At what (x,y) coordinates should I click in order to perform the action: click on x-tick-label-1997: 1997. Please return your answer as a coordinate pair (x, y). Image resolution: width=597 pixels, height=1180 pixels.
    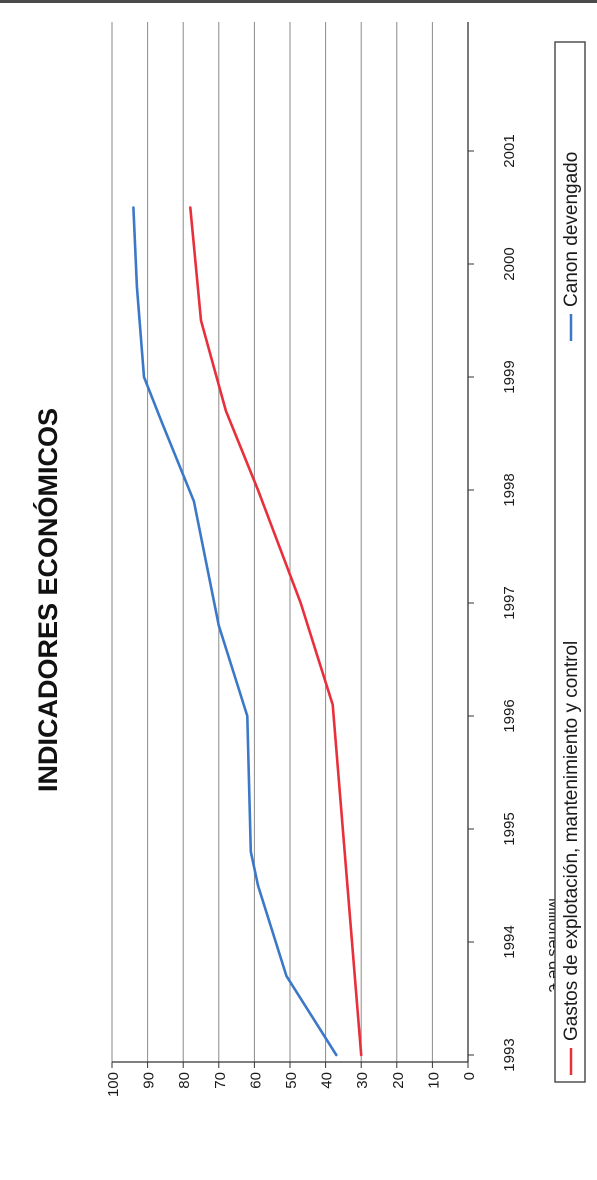
    Looking at the image, I should click on (509, 602).